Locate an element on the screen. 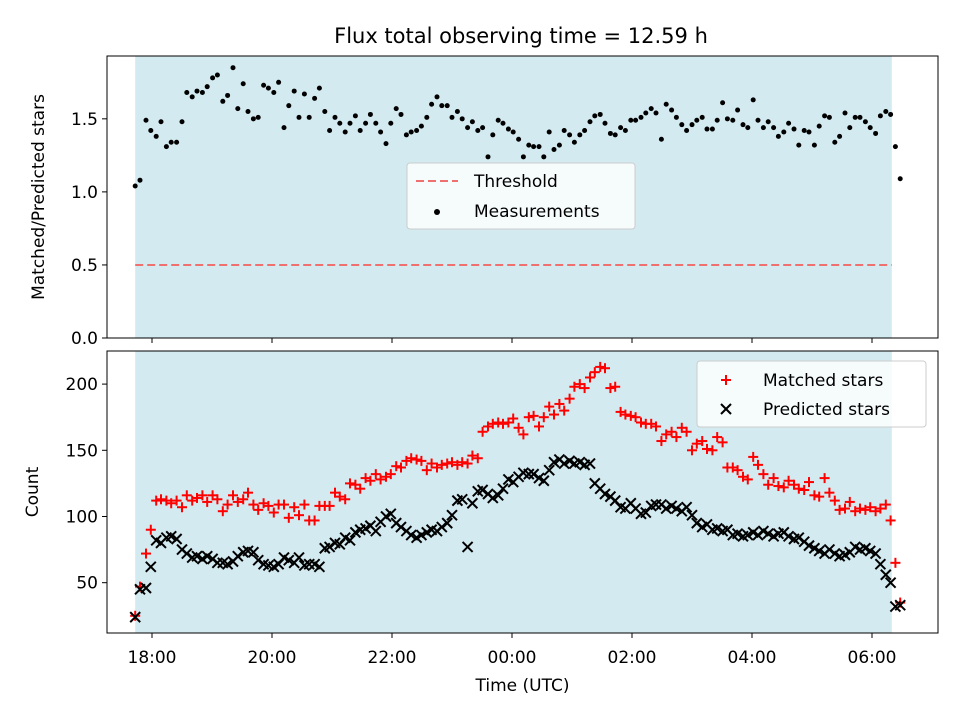 The height and width of the screenshot is (720, 960). y-tick-label: 1.5 is located at coordinates (84, 120).